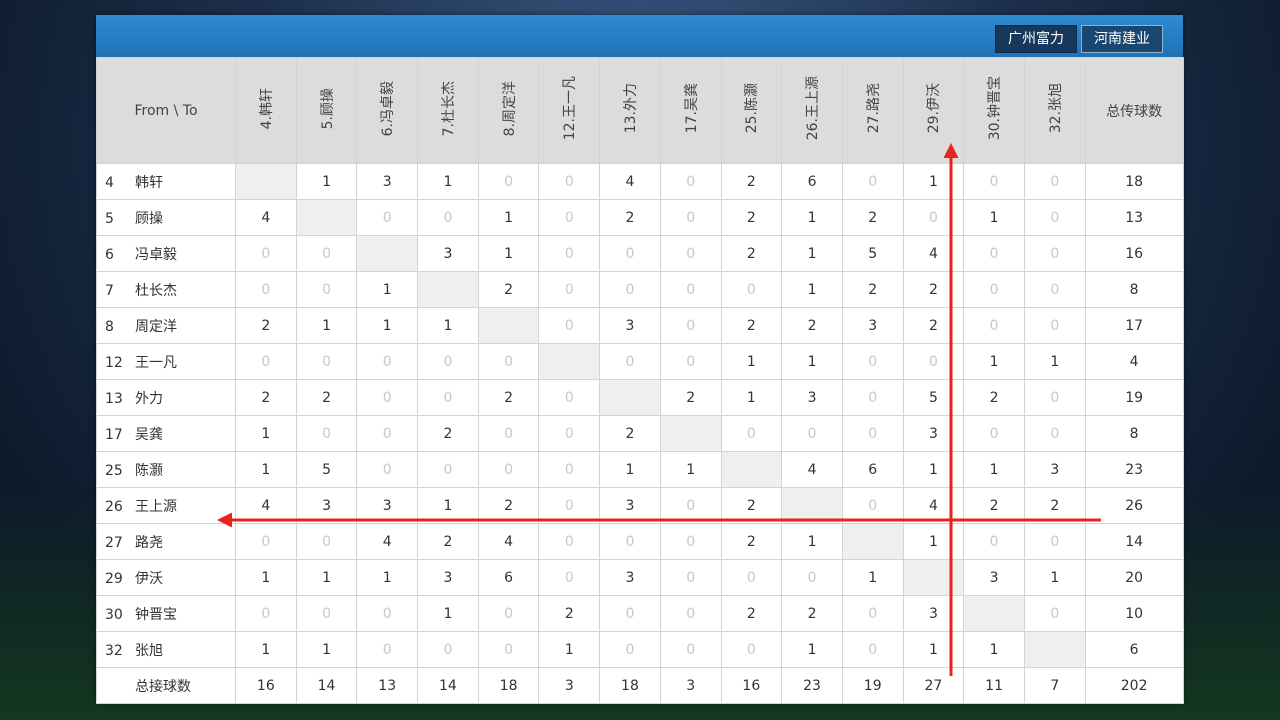 This screenshot has height=720, width=1280. Describe the element at coordinates (1134, 361) in the screenshot. I see `row-total: 4` at that location.